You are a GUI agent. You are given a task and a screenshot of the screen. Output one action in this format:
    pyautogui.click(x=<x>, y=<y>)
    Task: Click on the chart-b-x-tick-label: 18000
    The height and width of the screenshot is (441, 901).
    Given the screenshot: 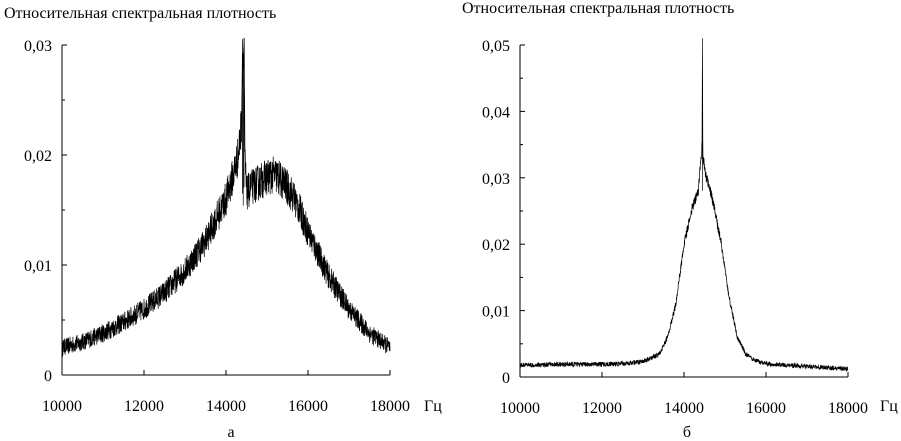 What is the action you would take?
    pyautogui.click(x=848, y=408)
    